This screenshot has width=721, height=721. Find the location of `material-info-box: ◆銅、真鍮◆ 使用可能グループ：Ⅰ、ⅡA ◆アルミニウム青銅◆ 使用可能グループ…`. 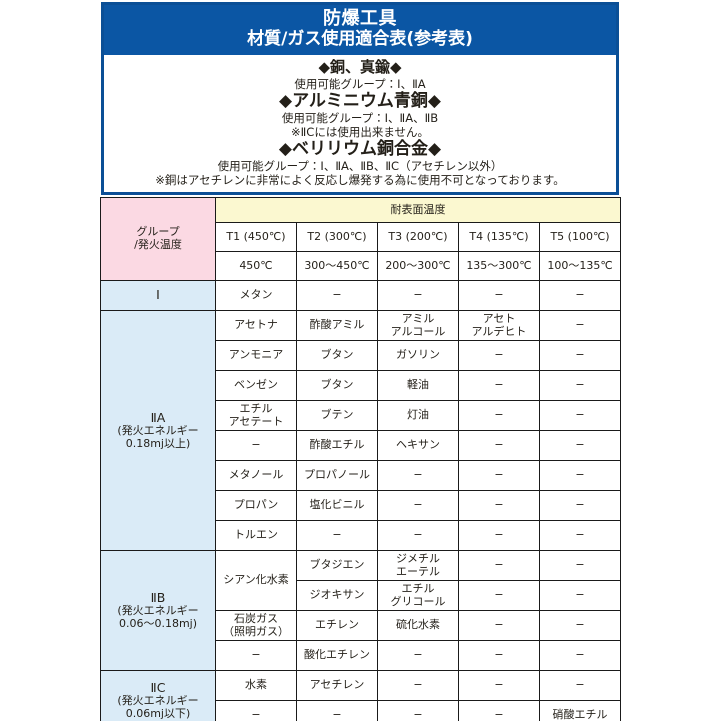

material-info-box: ◆銅、真鍮◆ 使用可能グループ：Ⅰ、ⅡA ◆アルミニウム青銅◆ 使用可能グループ… is located at coordinates (360, 124).